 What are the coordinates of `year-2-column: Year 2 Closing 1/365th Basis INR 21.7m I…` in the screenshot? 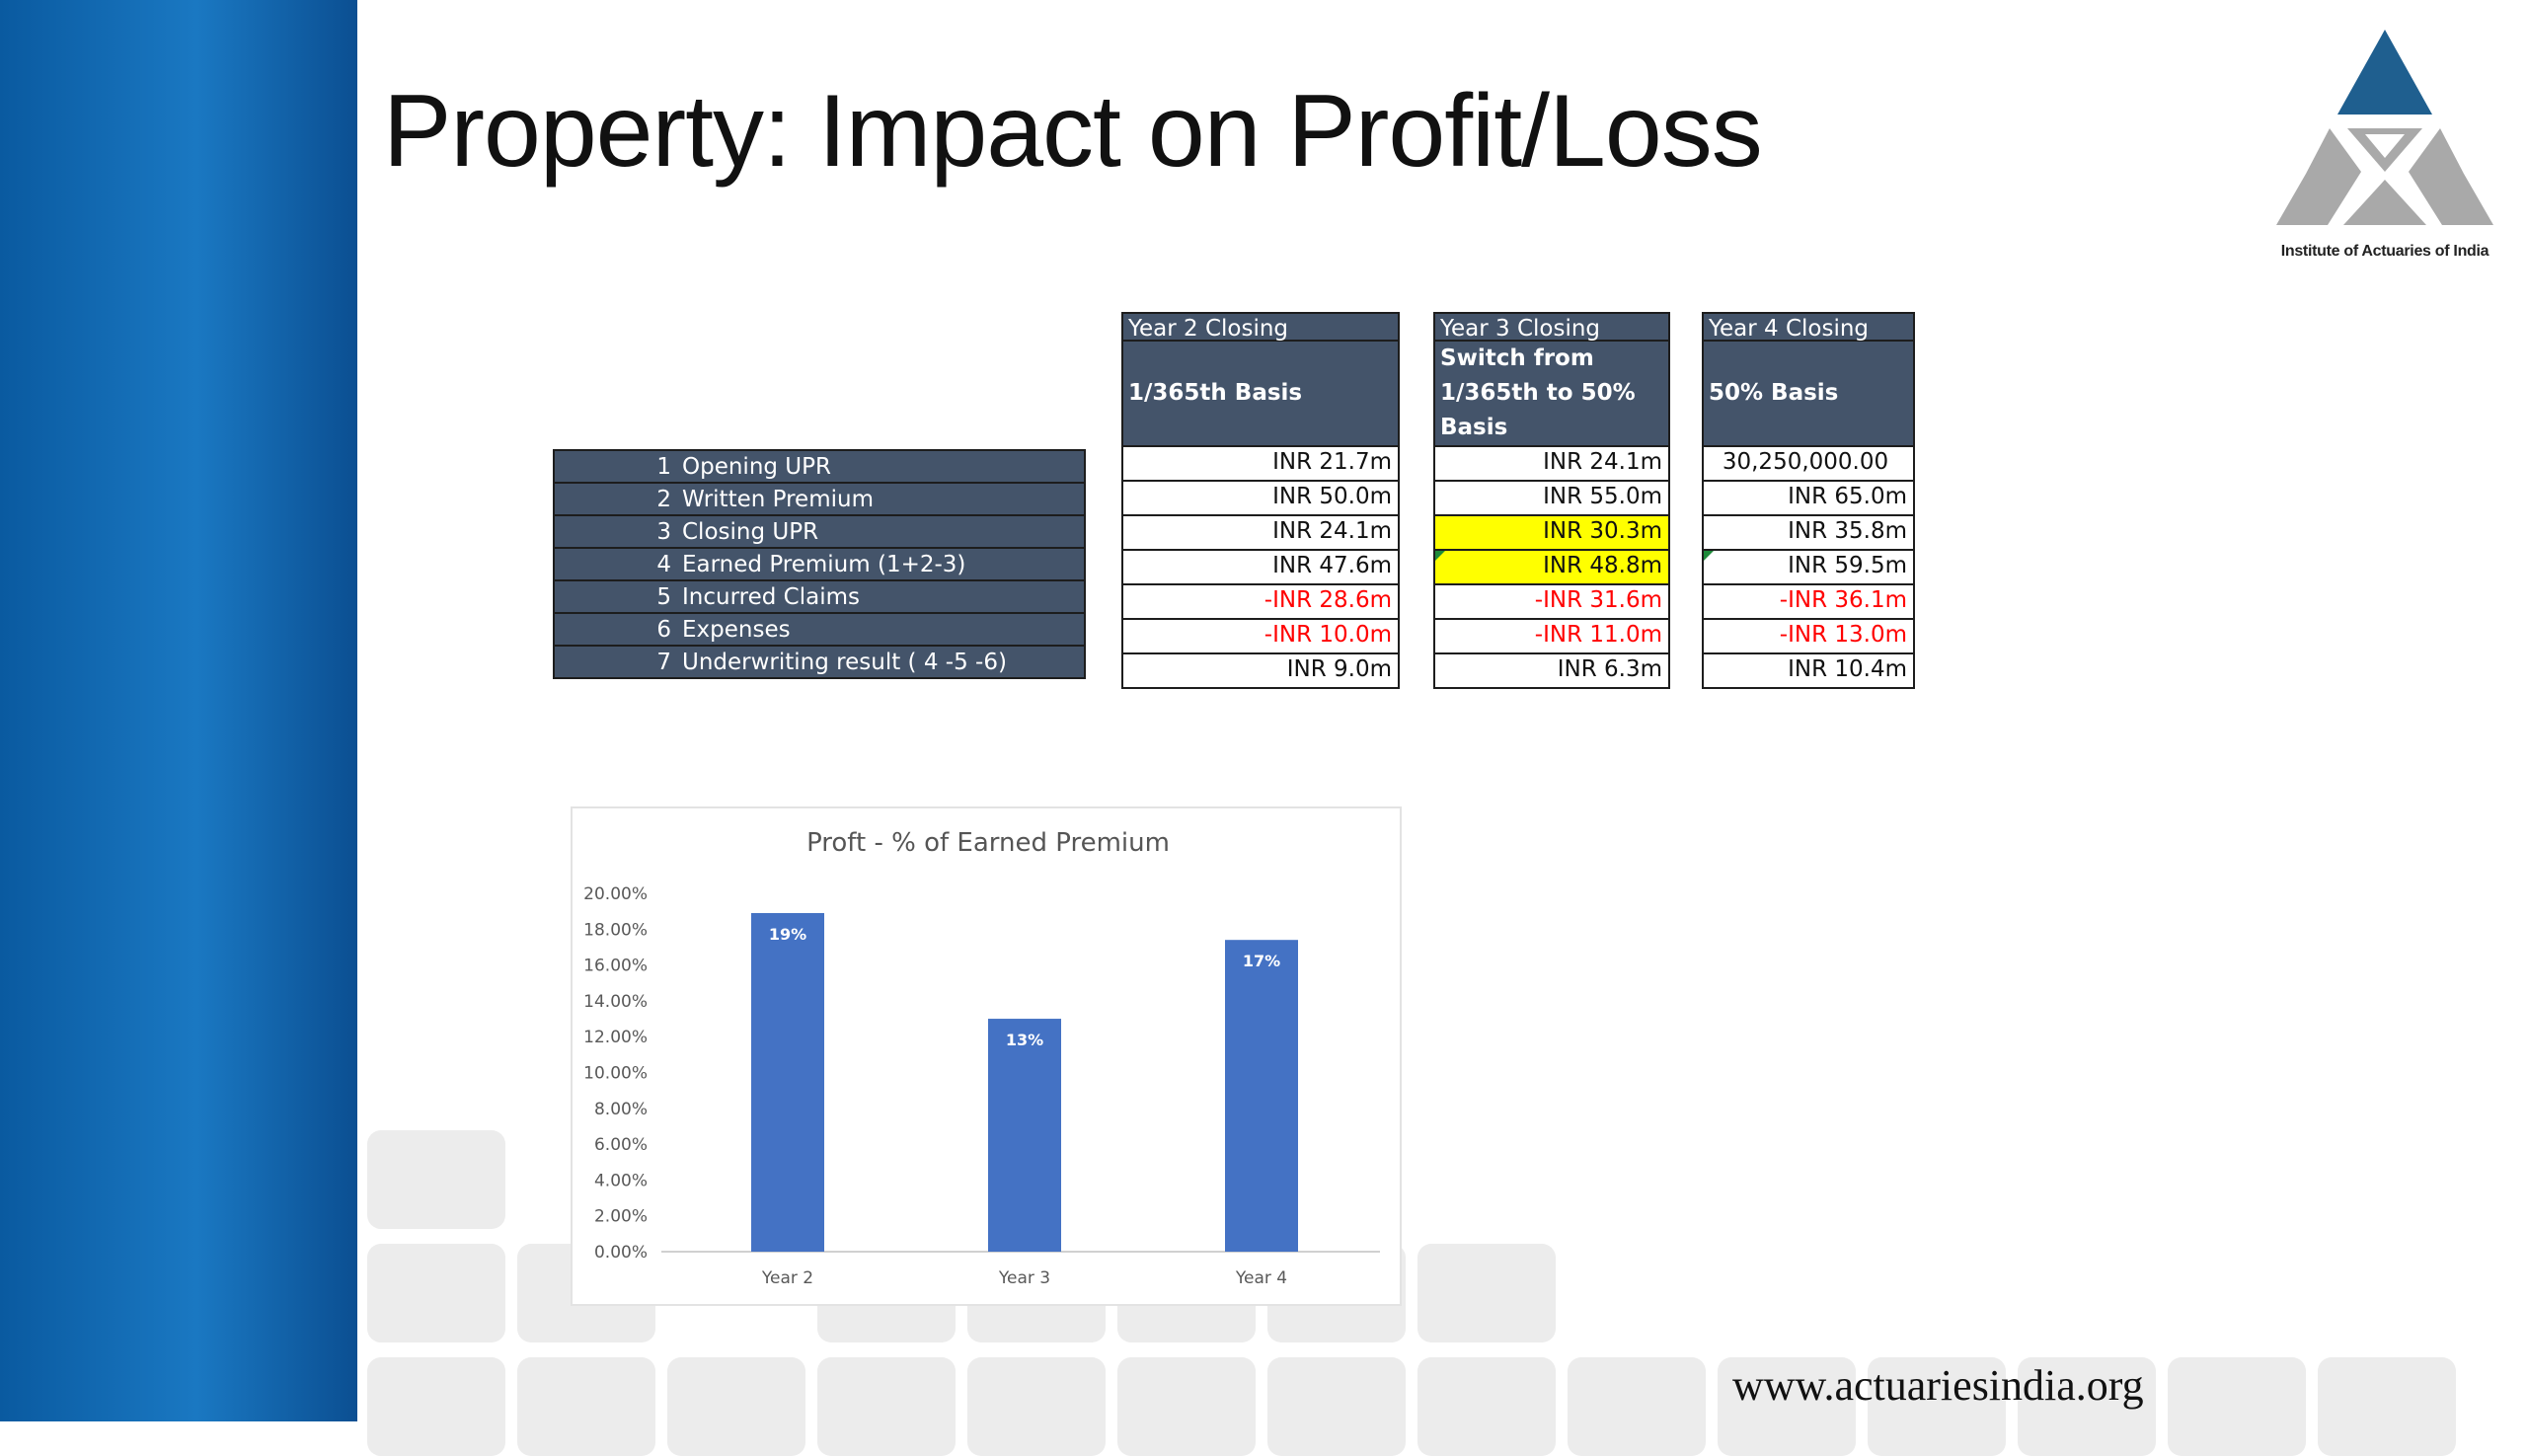 It's located at (1260, 500).